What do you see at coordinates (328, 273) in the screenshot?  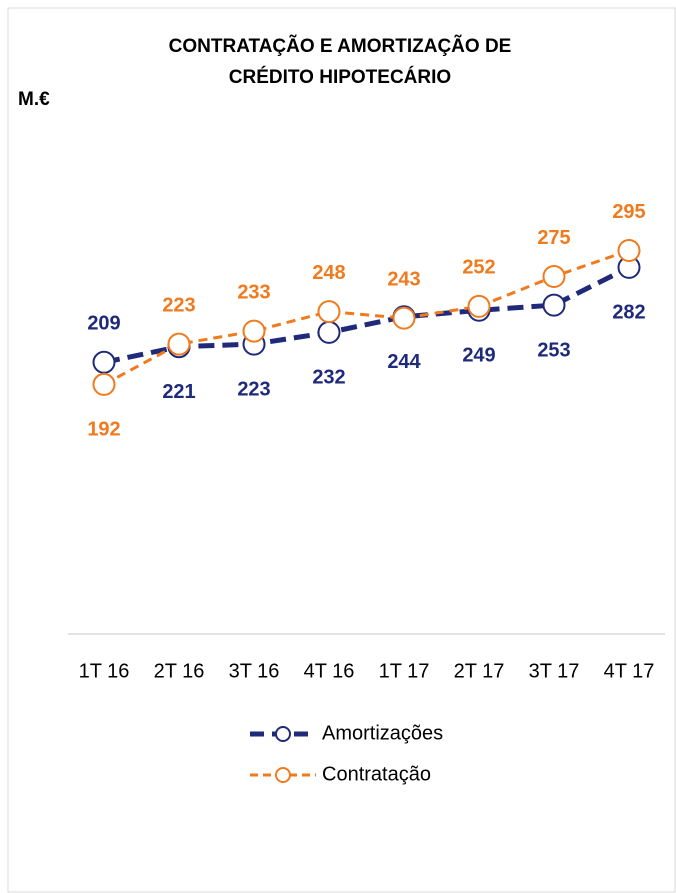 I see `data-label: 248` at bounding box center [328, 273].